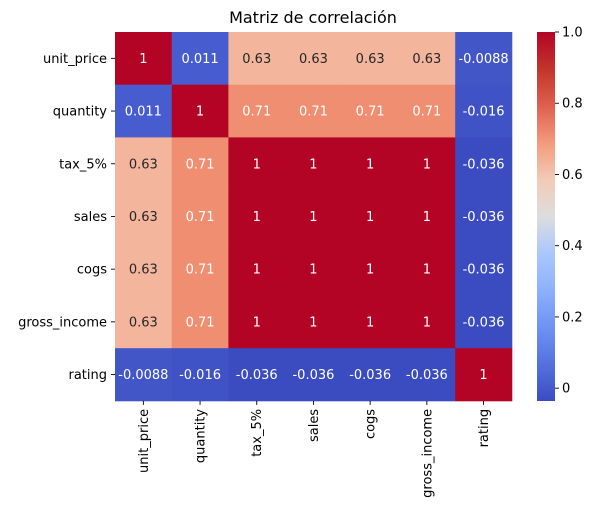  What do you see at coordinates (371, 424) in the screenshot?
I see `column-tick-label: cogs` at bounding box center [371, 424].